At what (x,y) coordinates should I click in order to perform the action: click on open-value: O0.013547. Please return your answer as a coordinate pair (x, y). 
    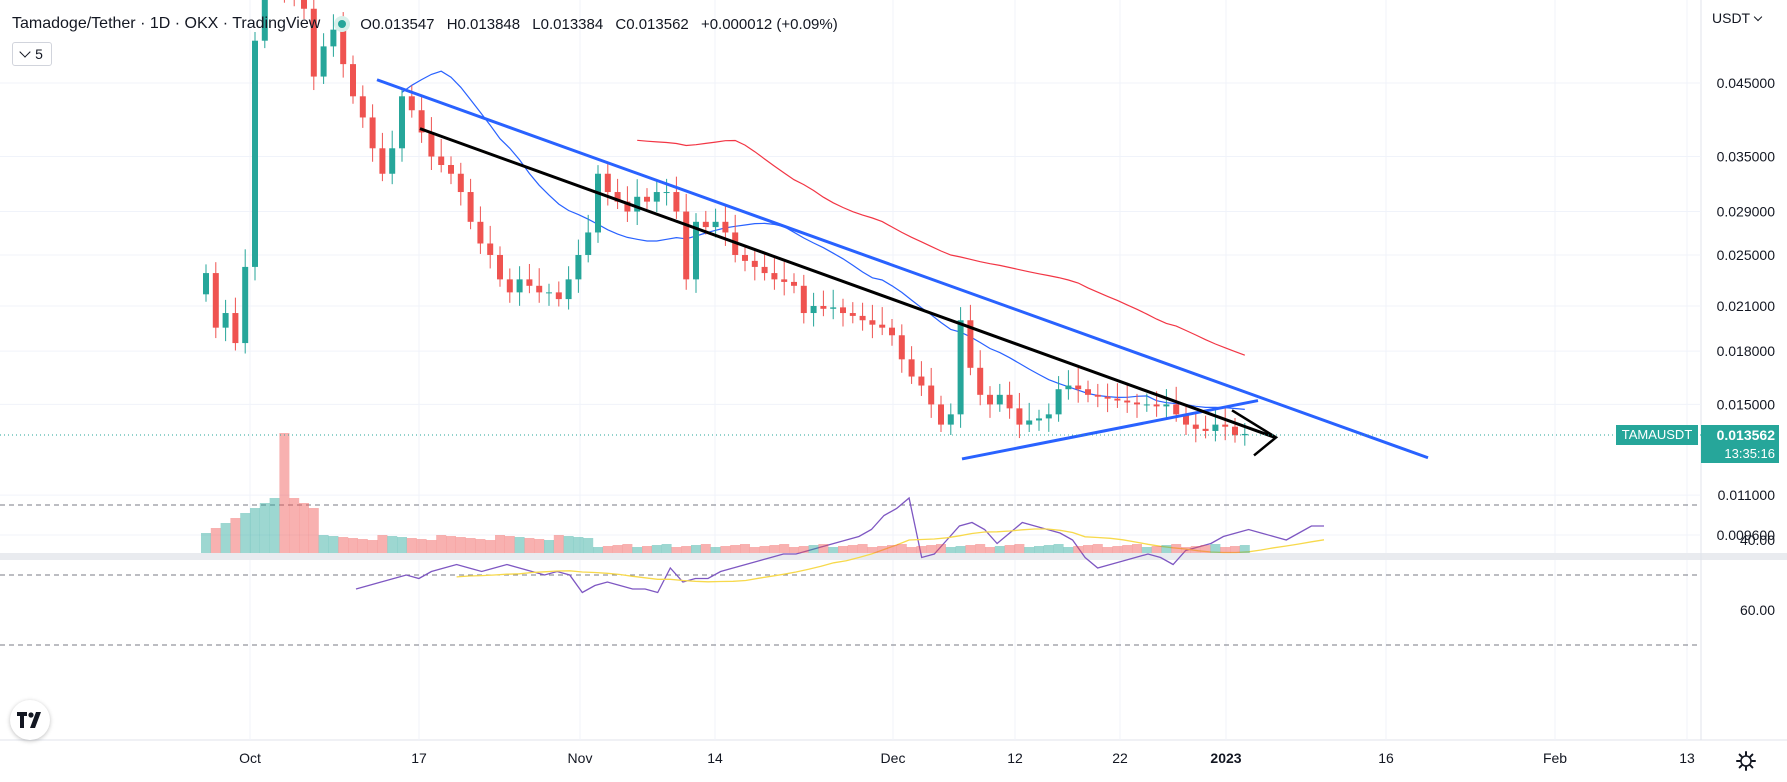
    Looking at the image, I should click on (397, 24).